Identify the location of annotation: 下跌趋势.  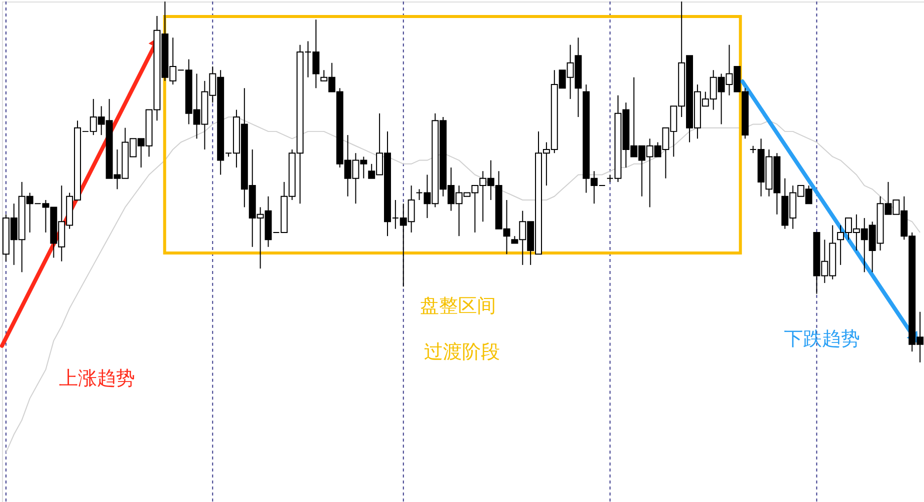
(822, 339).